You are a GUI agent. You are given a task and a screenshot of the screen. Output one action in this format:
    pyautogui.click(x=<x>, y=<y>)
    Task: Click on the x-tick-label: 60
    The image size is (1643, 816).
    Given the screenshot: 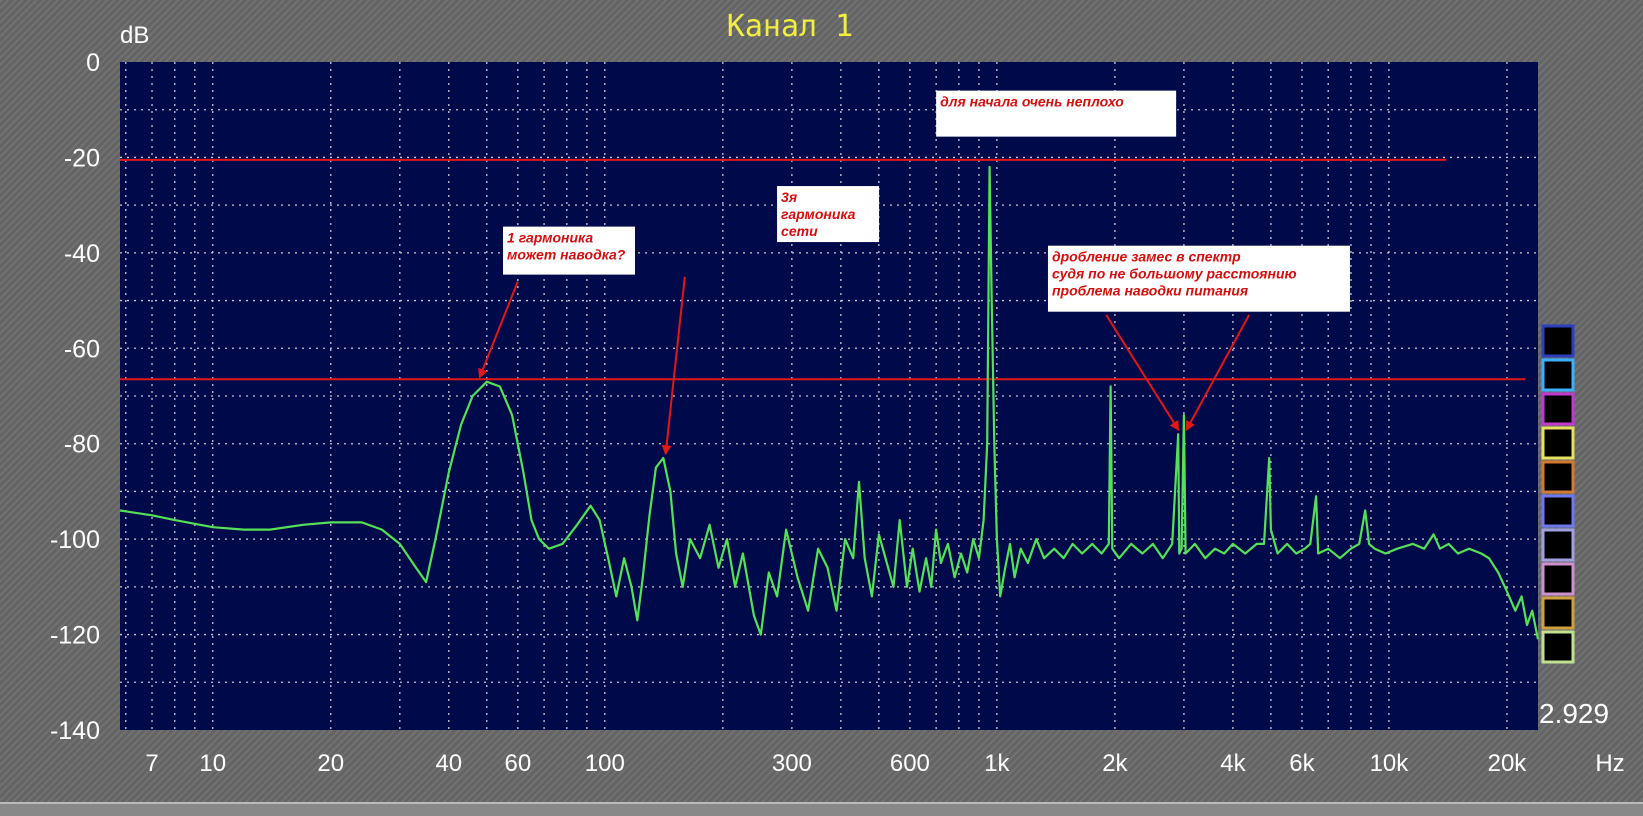 What is the action you would take?
    pyautogui.click(x=517, y=763)
    